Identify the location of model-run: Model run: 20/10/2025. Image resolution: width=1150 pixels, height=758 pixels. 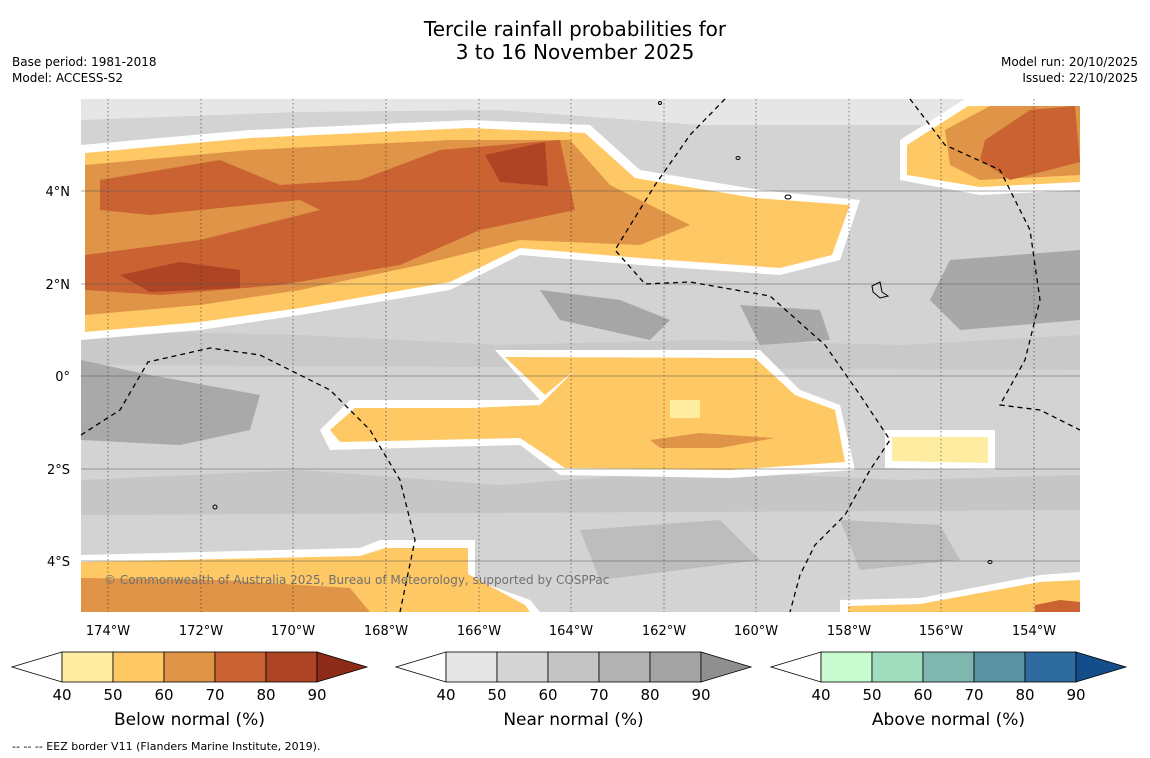
(1069, 62).